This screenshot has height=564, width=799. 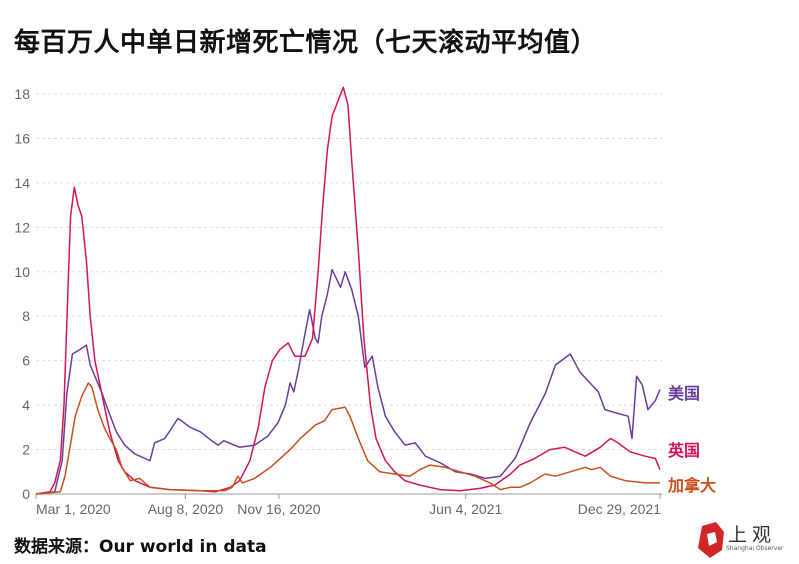 I want to click on logo-text: 上观, so click(x=752, y=535).